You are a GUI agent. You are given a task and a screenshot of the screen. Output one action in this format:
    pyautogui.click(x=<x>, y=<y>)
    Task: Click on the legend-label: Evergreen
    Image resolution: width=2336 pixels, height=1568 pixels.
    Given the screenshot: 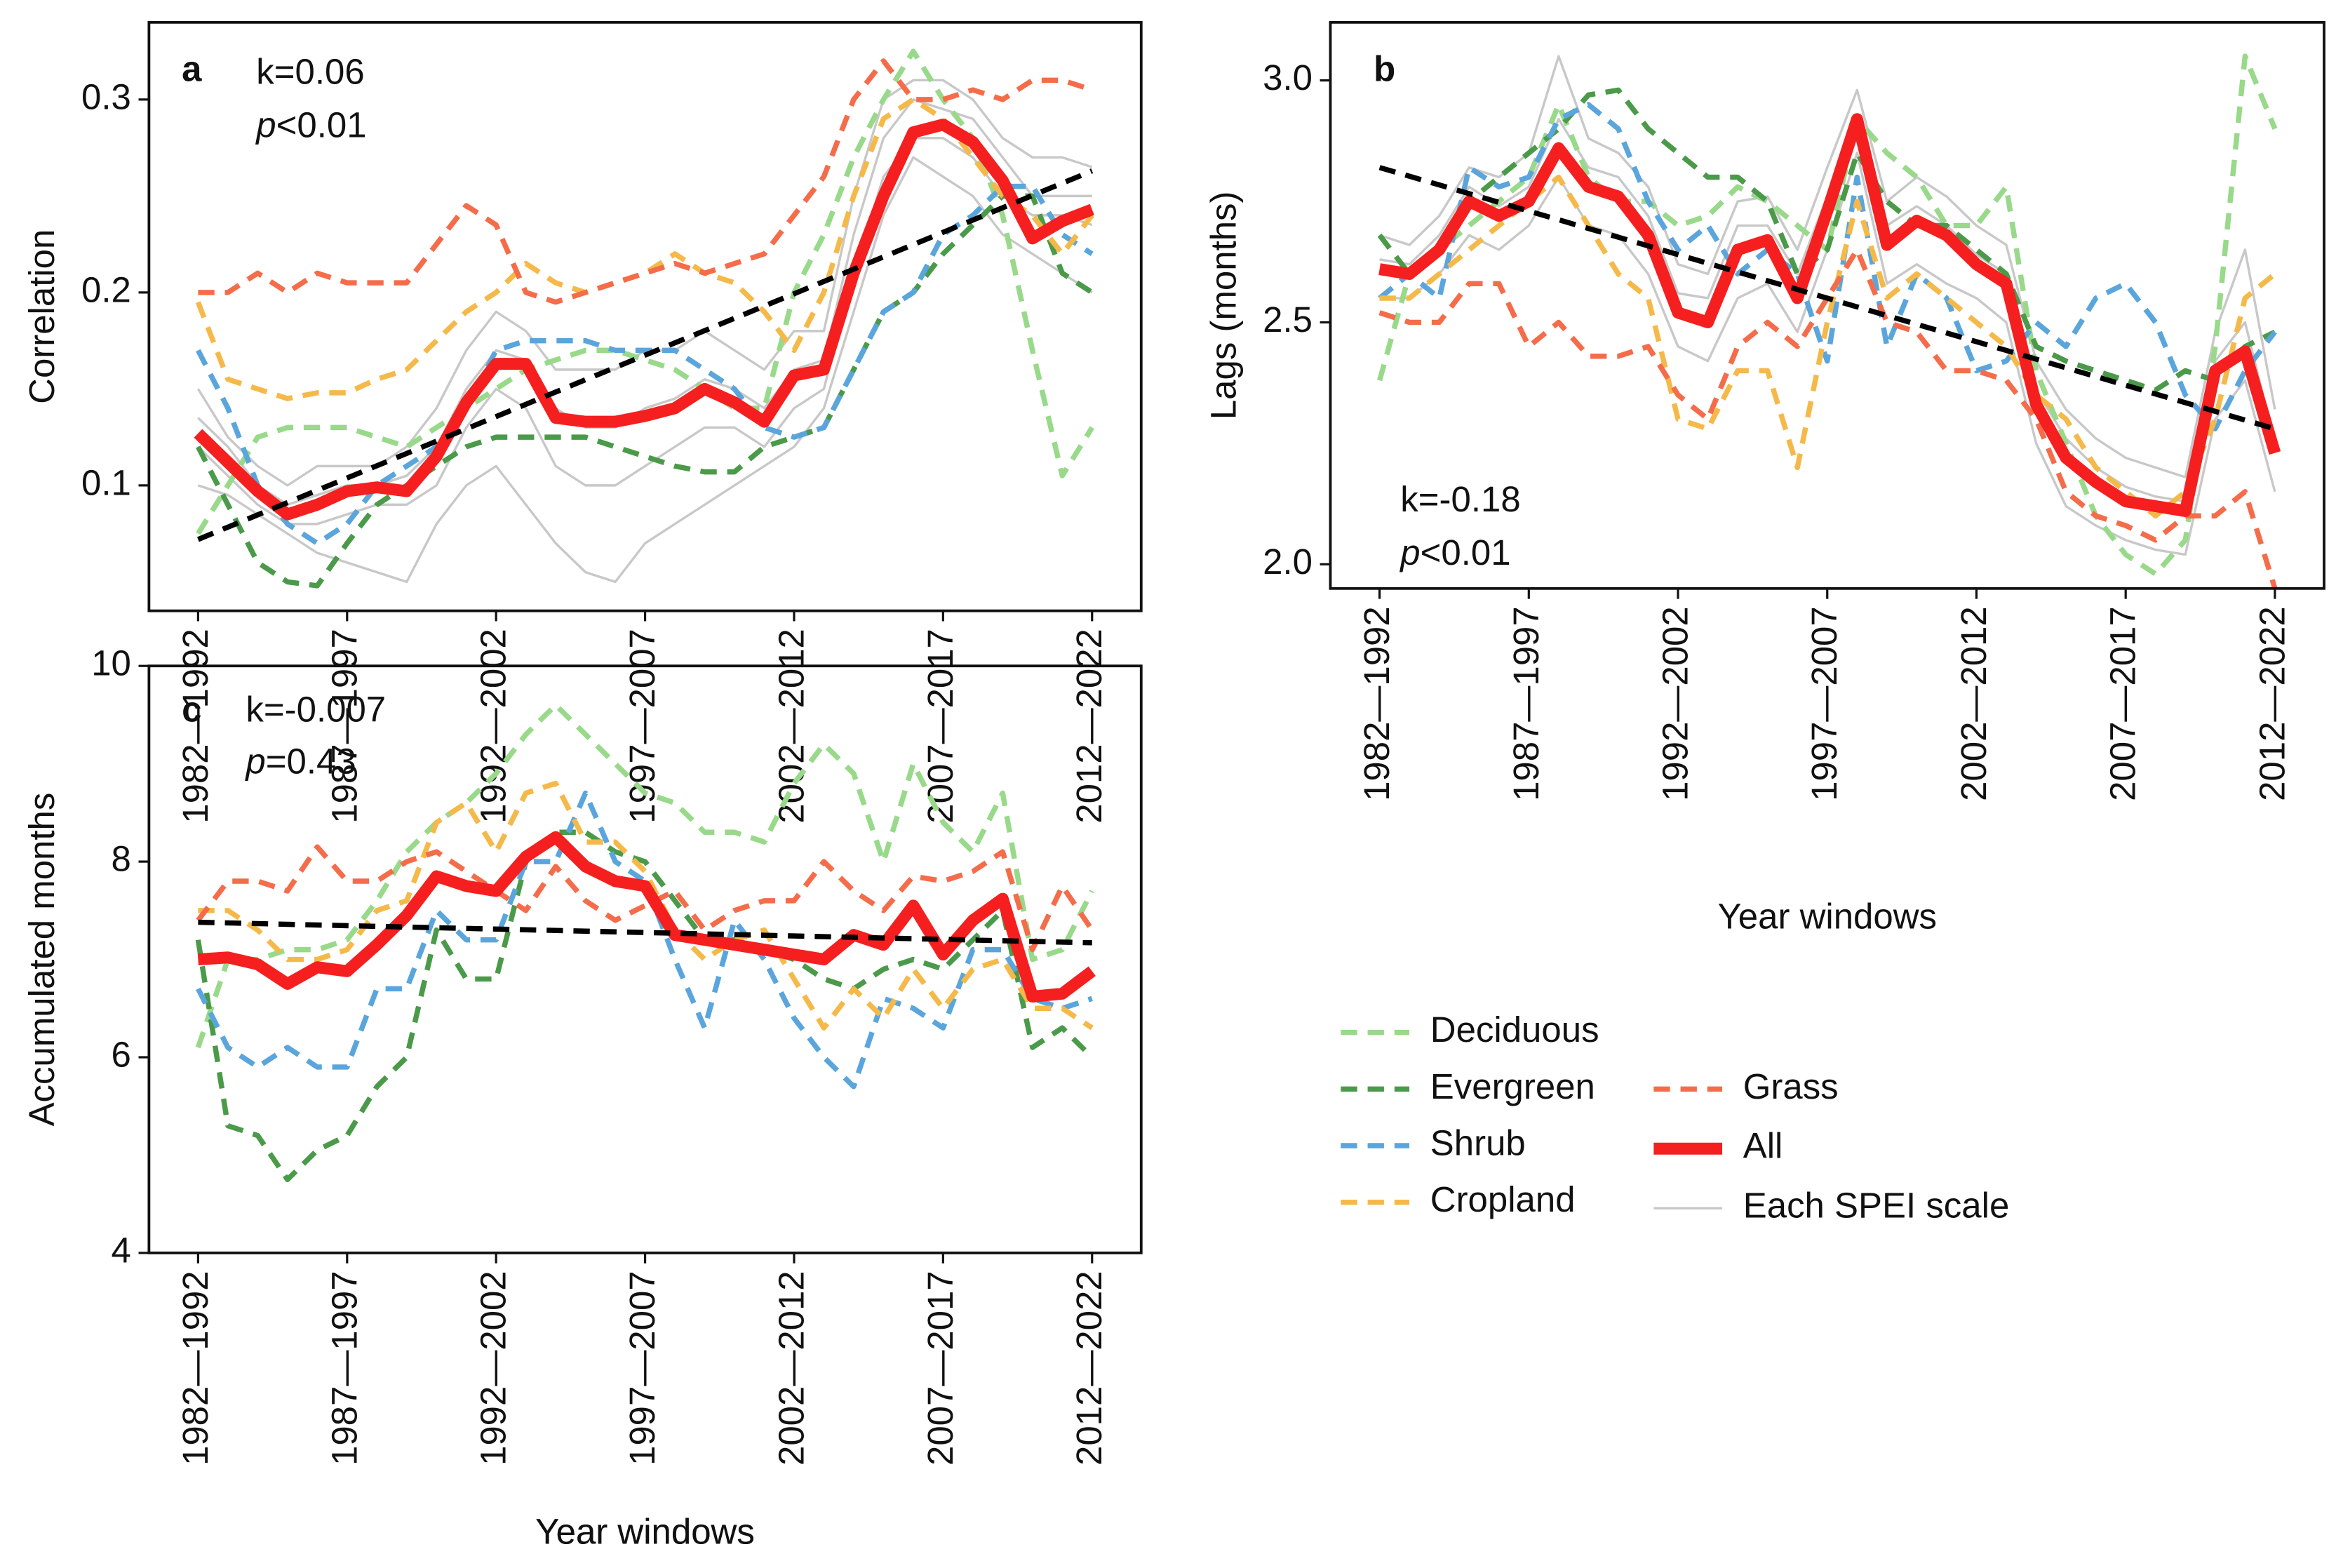 What is the action you would take?
    pyautogui.click(x=1512, y=1086)
    